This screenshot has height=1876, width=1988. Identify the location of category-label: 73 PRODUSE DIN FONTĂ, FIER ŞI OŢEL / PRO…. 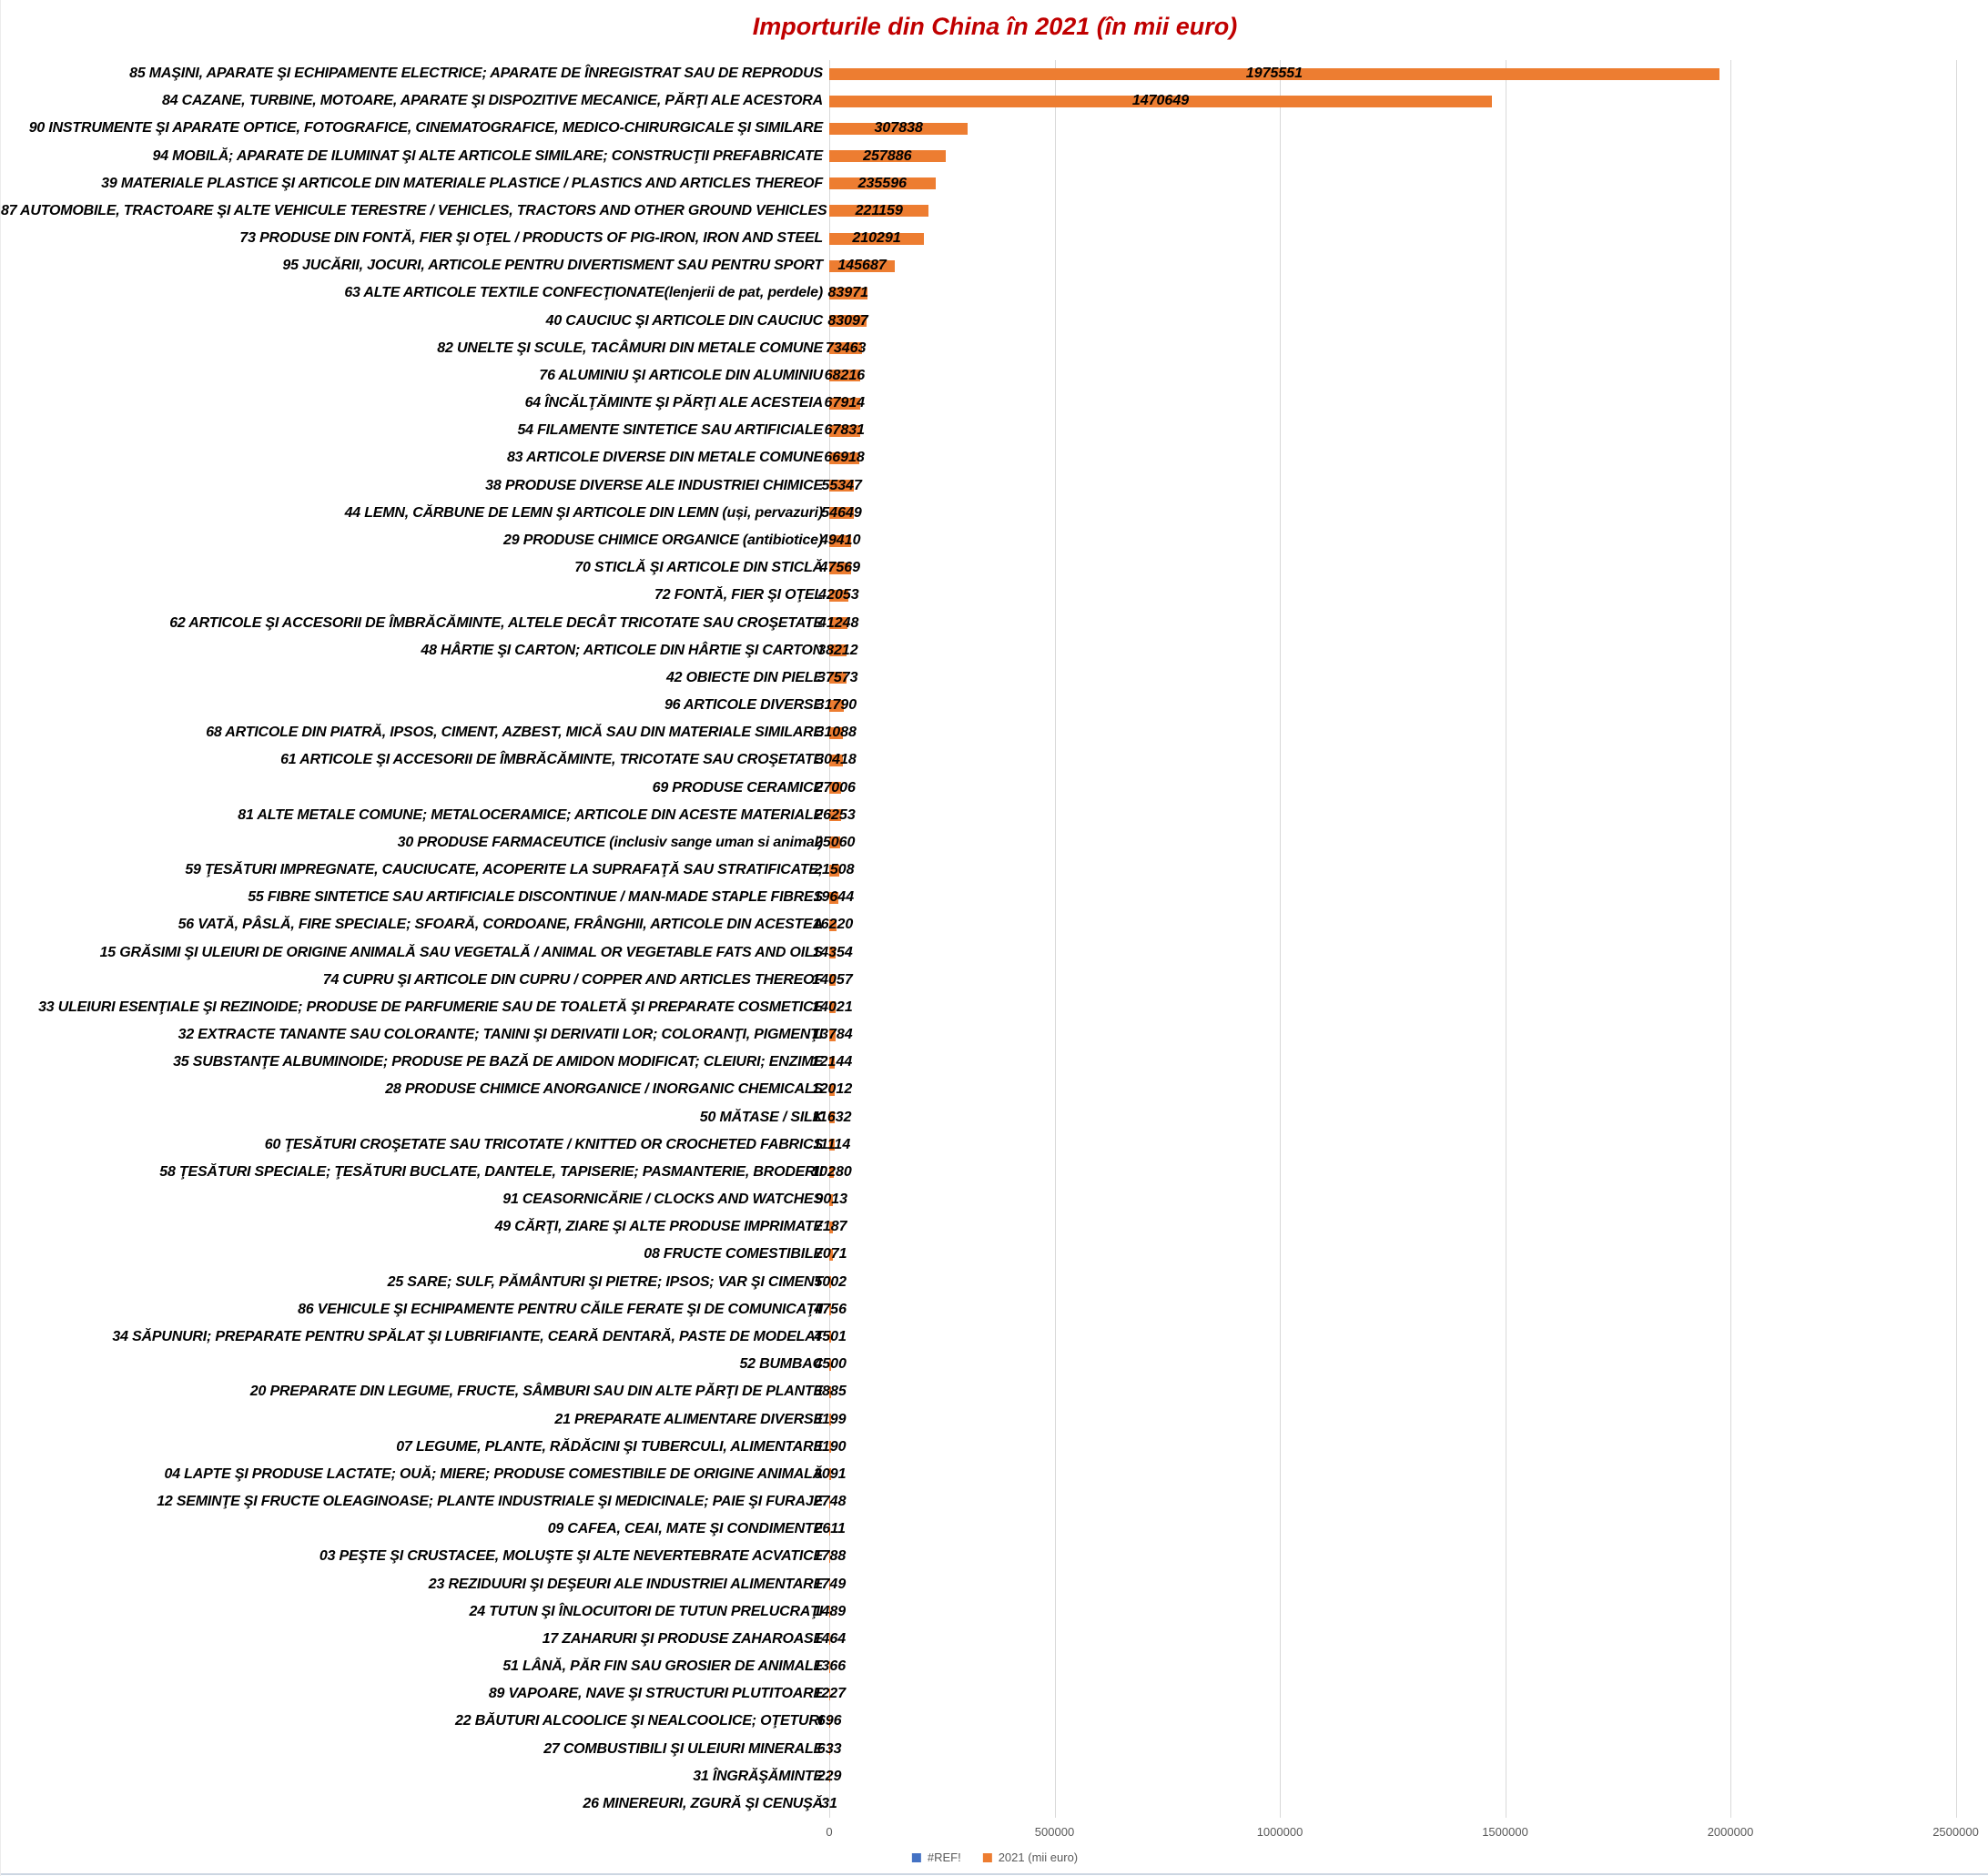
(531, 238).